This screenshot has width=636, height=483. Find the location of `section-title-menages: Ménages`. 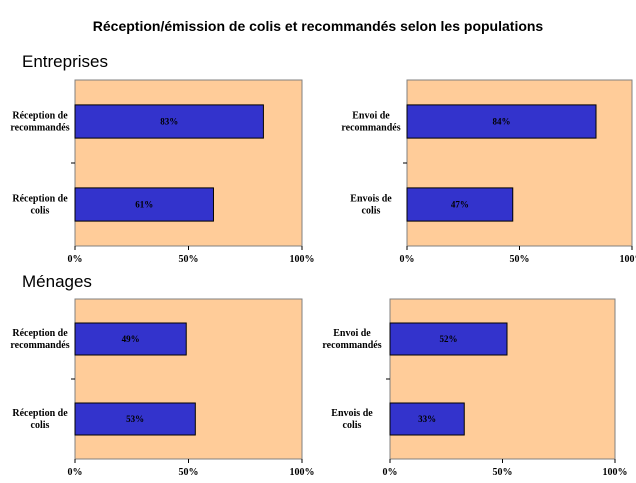

section-title-menages: Ménages is located at coordinates (57, 281).